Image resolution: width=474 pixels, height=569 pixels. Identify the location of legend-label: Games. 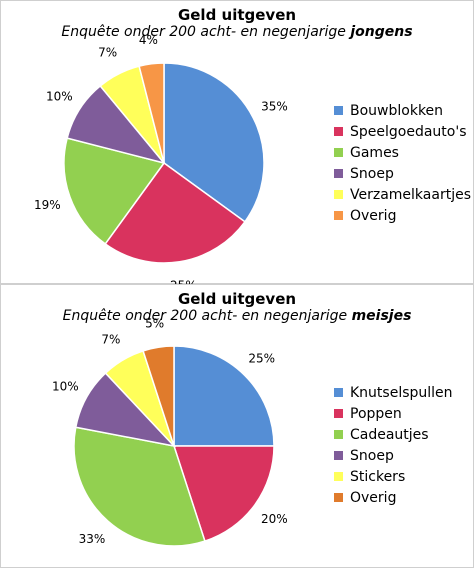
(374, 152).